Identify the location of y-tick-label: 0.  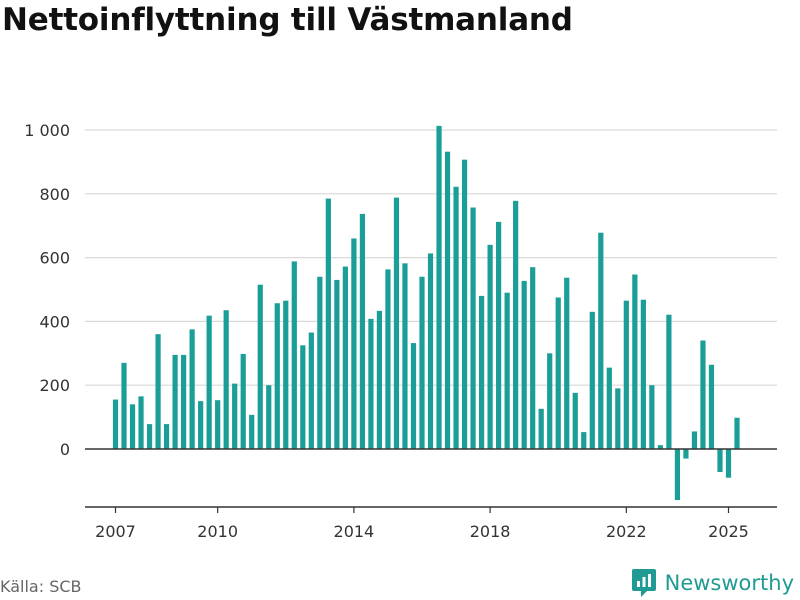
(65, 449).